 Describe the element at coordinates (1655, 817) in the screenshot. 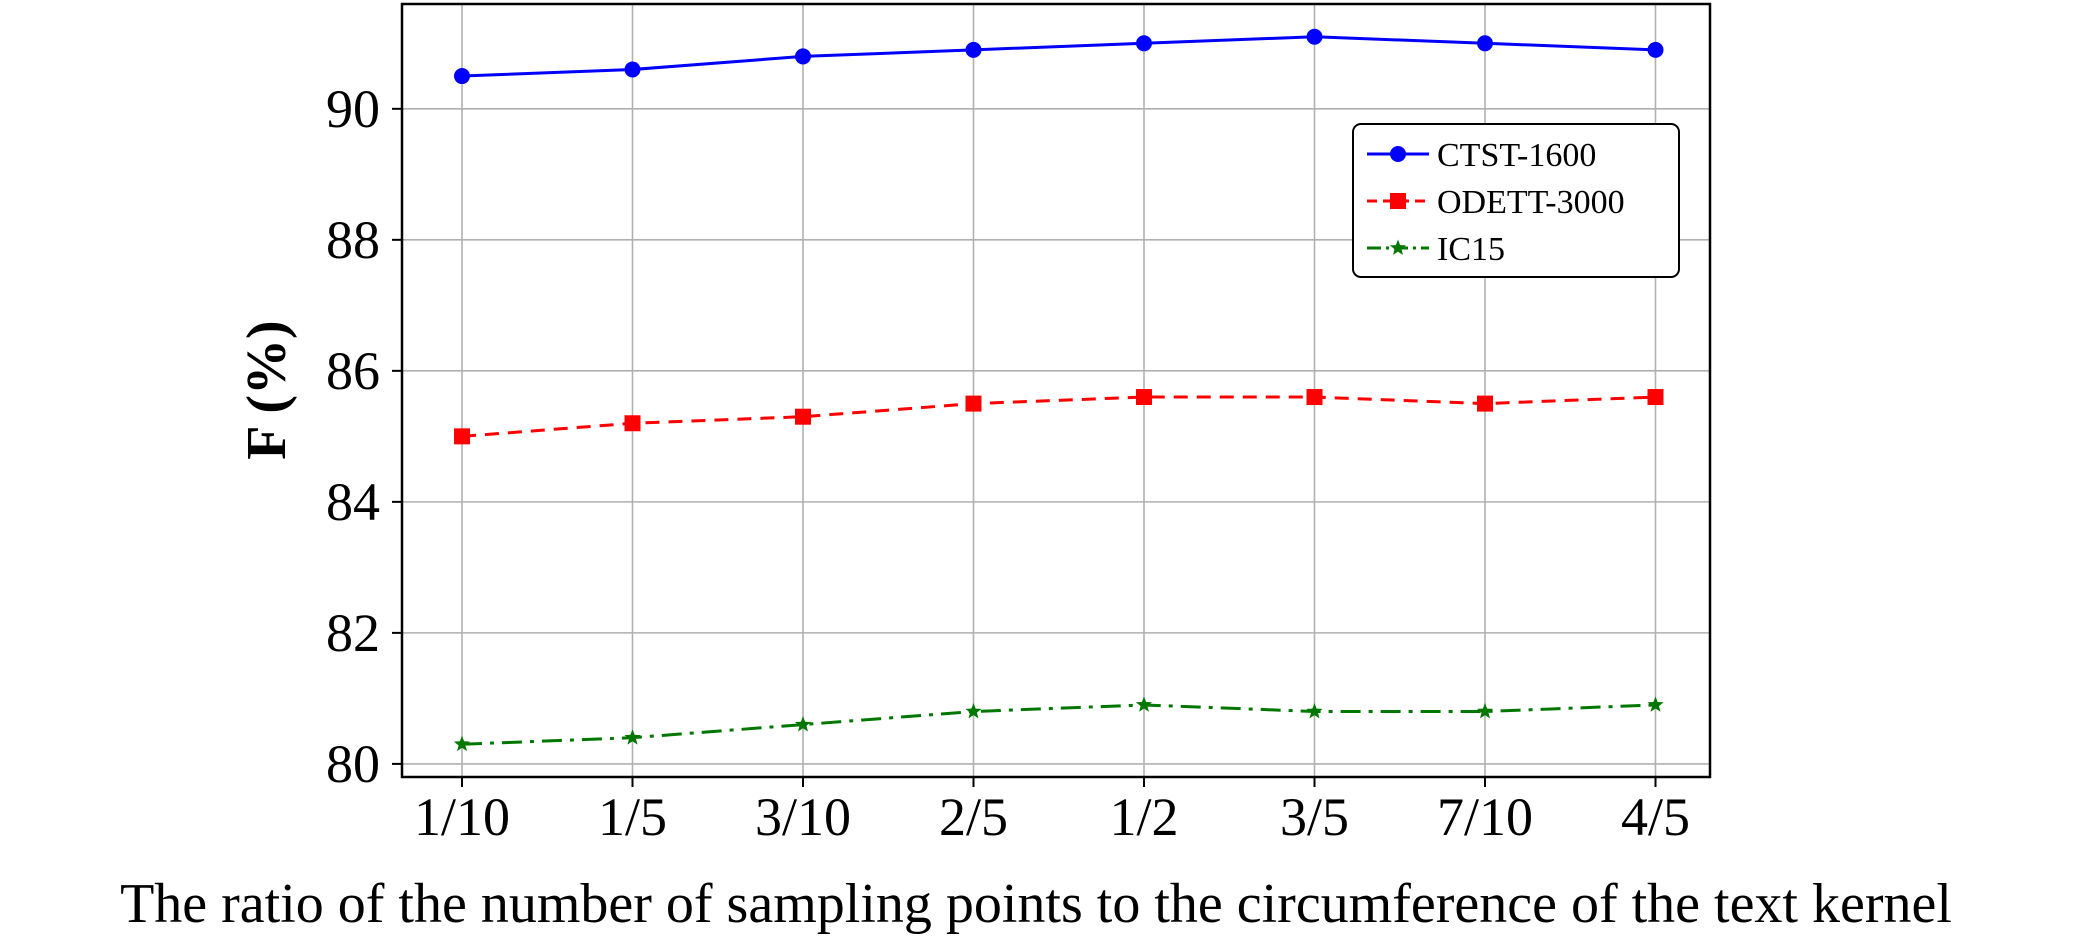

I see `x-tick-label: 4/5` at that location.